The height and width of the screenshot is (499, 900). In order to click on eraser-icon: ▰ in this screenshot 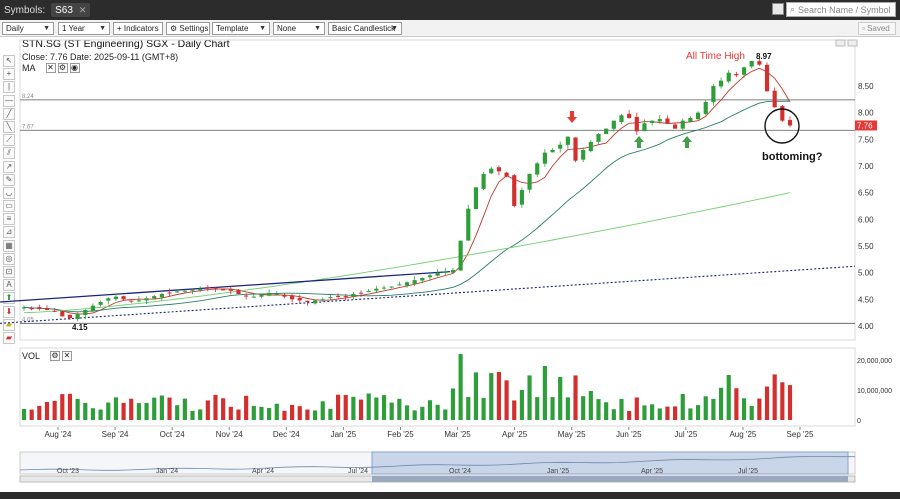, I will do `click(9, 337)`.